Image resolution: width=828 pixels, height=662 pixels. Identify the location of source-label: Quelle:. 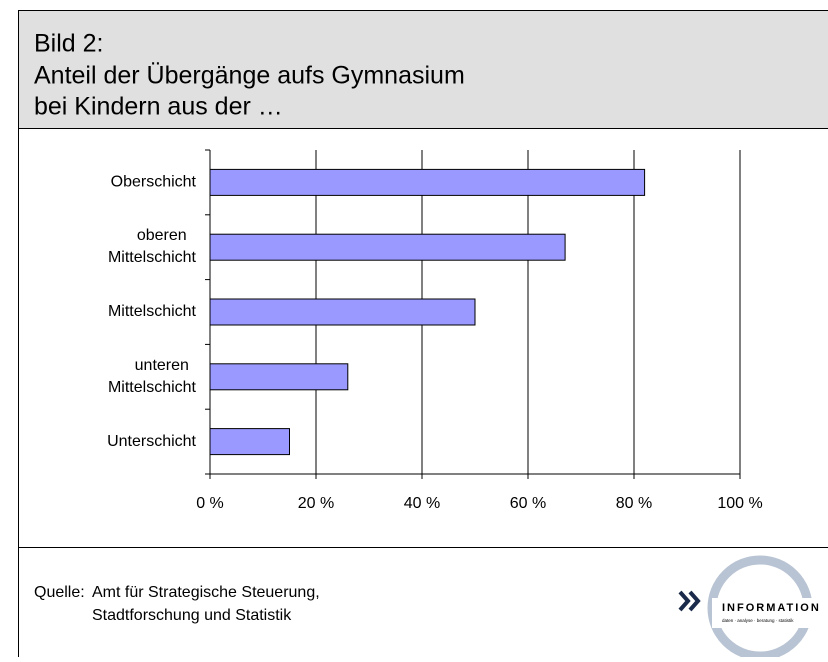
(59, 592).